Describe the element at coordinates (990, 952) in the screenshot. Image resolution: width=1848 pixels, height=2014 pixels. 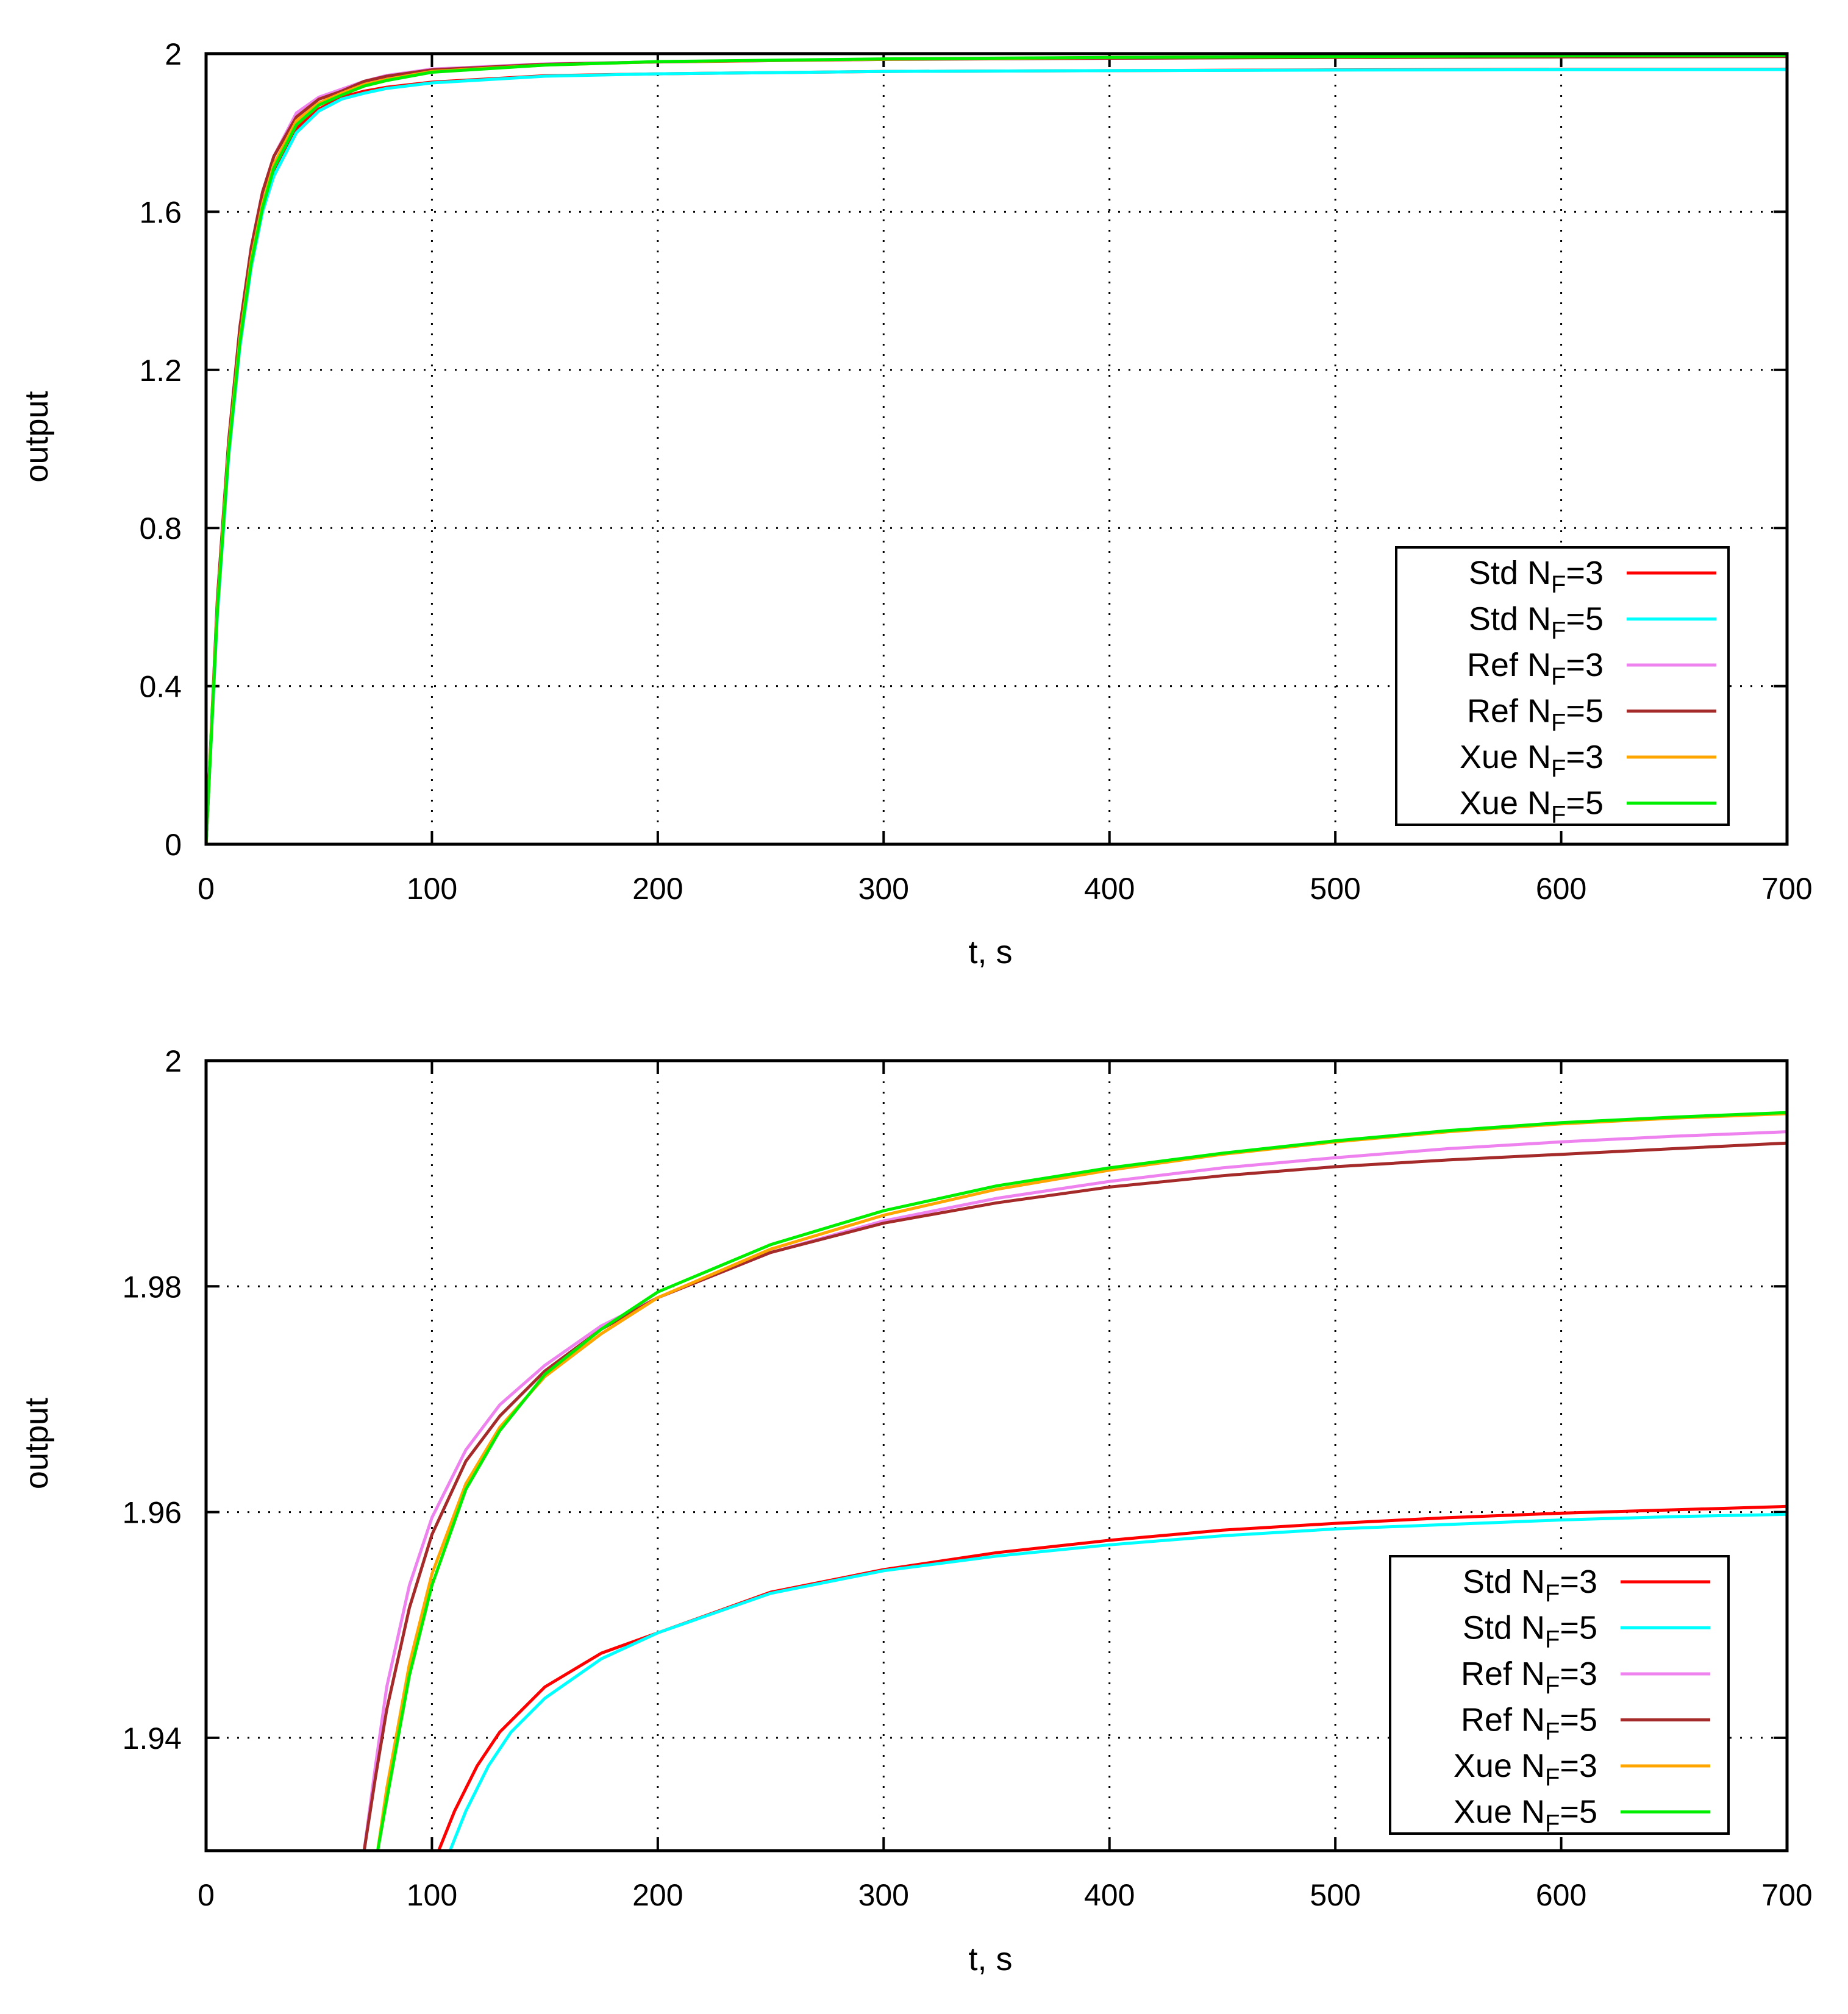
I see `top-x-axis-label: t, s` at that location.